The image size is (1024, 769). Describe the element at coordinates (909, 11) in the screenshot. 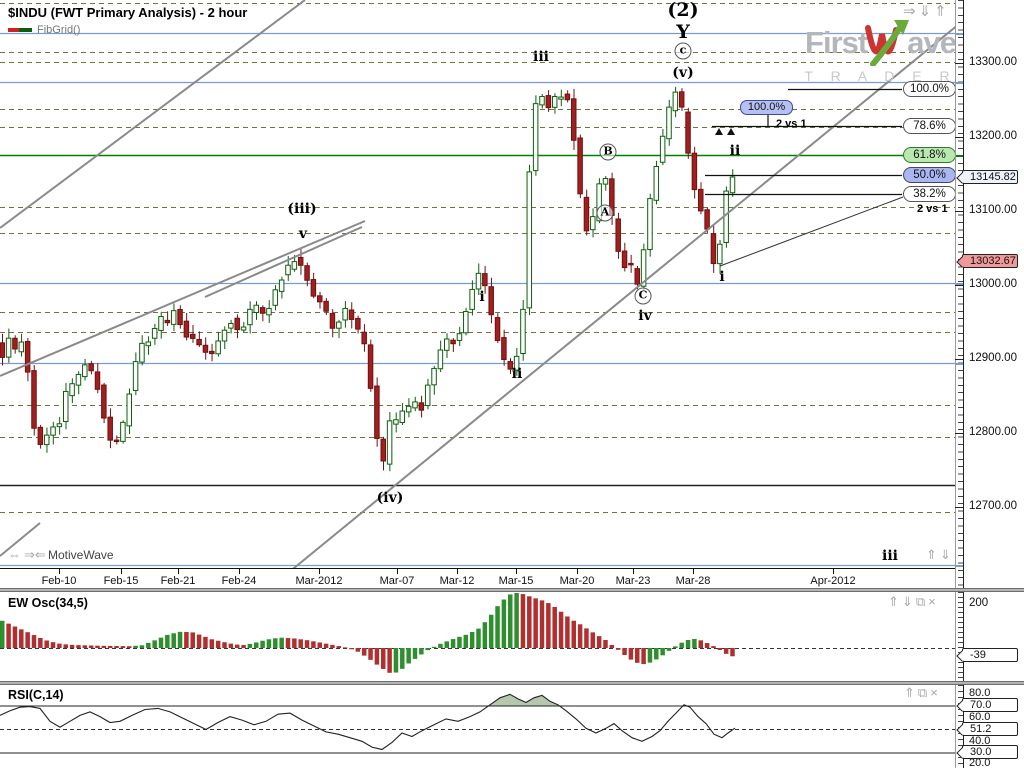

I see `pan-right-icon: ⇒` at that location.